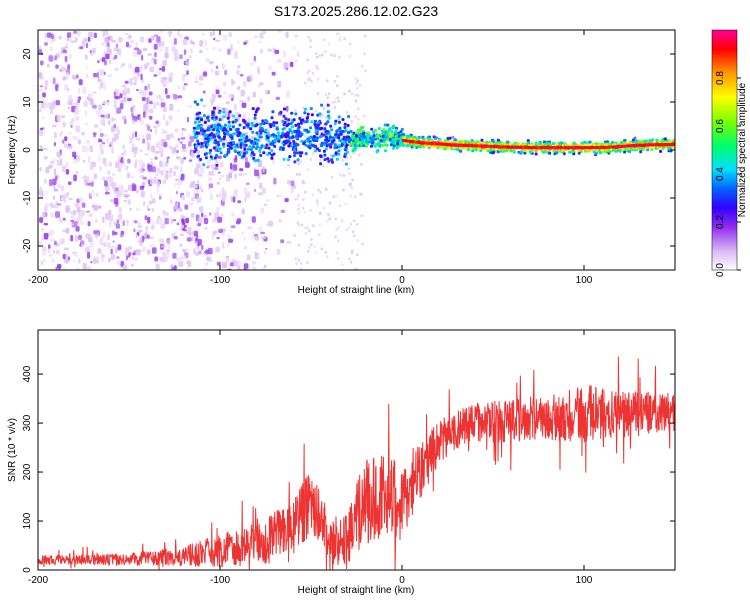 The width and height of the screenshot is (750, 600). I want to click on snr-x-tick-label: -200, so click(38, 580).